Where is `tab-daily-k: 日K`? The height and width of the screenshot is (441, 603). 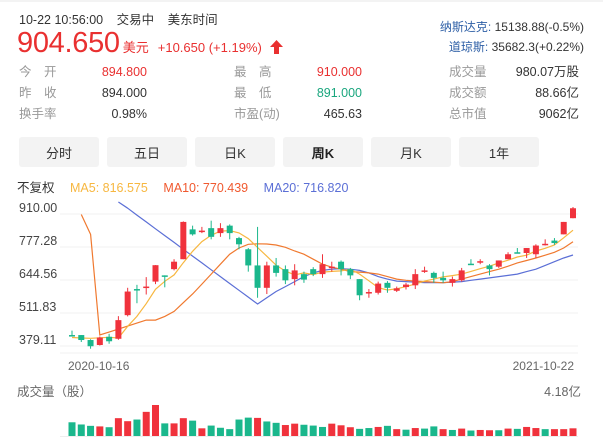 tab-daily-k: 日K is located at coordinates (235, 152).